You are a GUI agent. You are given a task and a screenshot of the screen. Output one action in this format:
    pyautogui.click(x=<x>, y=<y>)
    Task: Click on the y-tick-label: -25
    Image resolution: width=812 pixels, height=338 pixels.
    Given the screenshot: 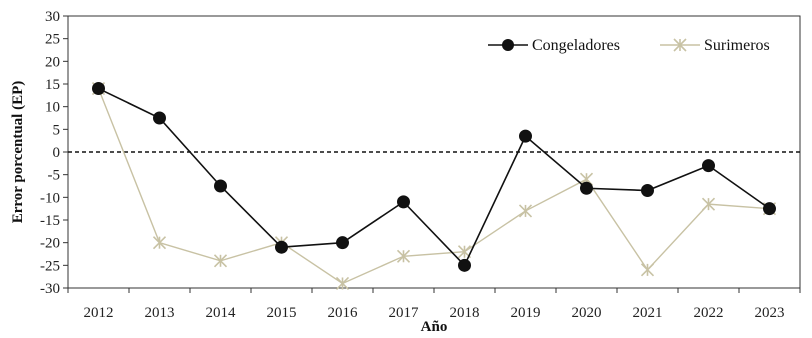 What is the action you would take?
    pyautogui.click(x=50, y=266)
    